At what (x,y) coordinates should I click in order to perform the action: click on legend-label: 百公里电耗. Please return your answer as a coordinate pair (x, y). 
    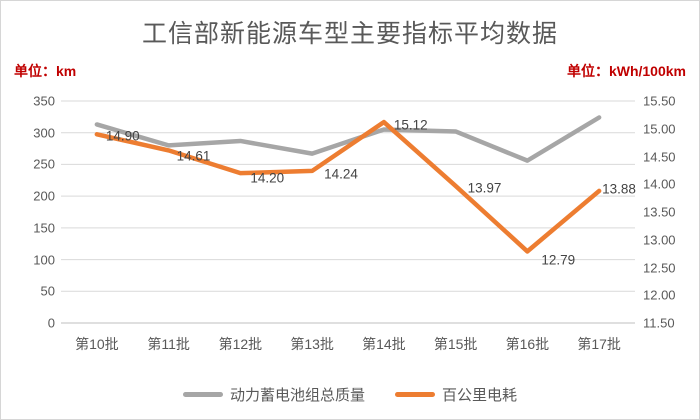
    Looking at the image, I should click on (480, 395).